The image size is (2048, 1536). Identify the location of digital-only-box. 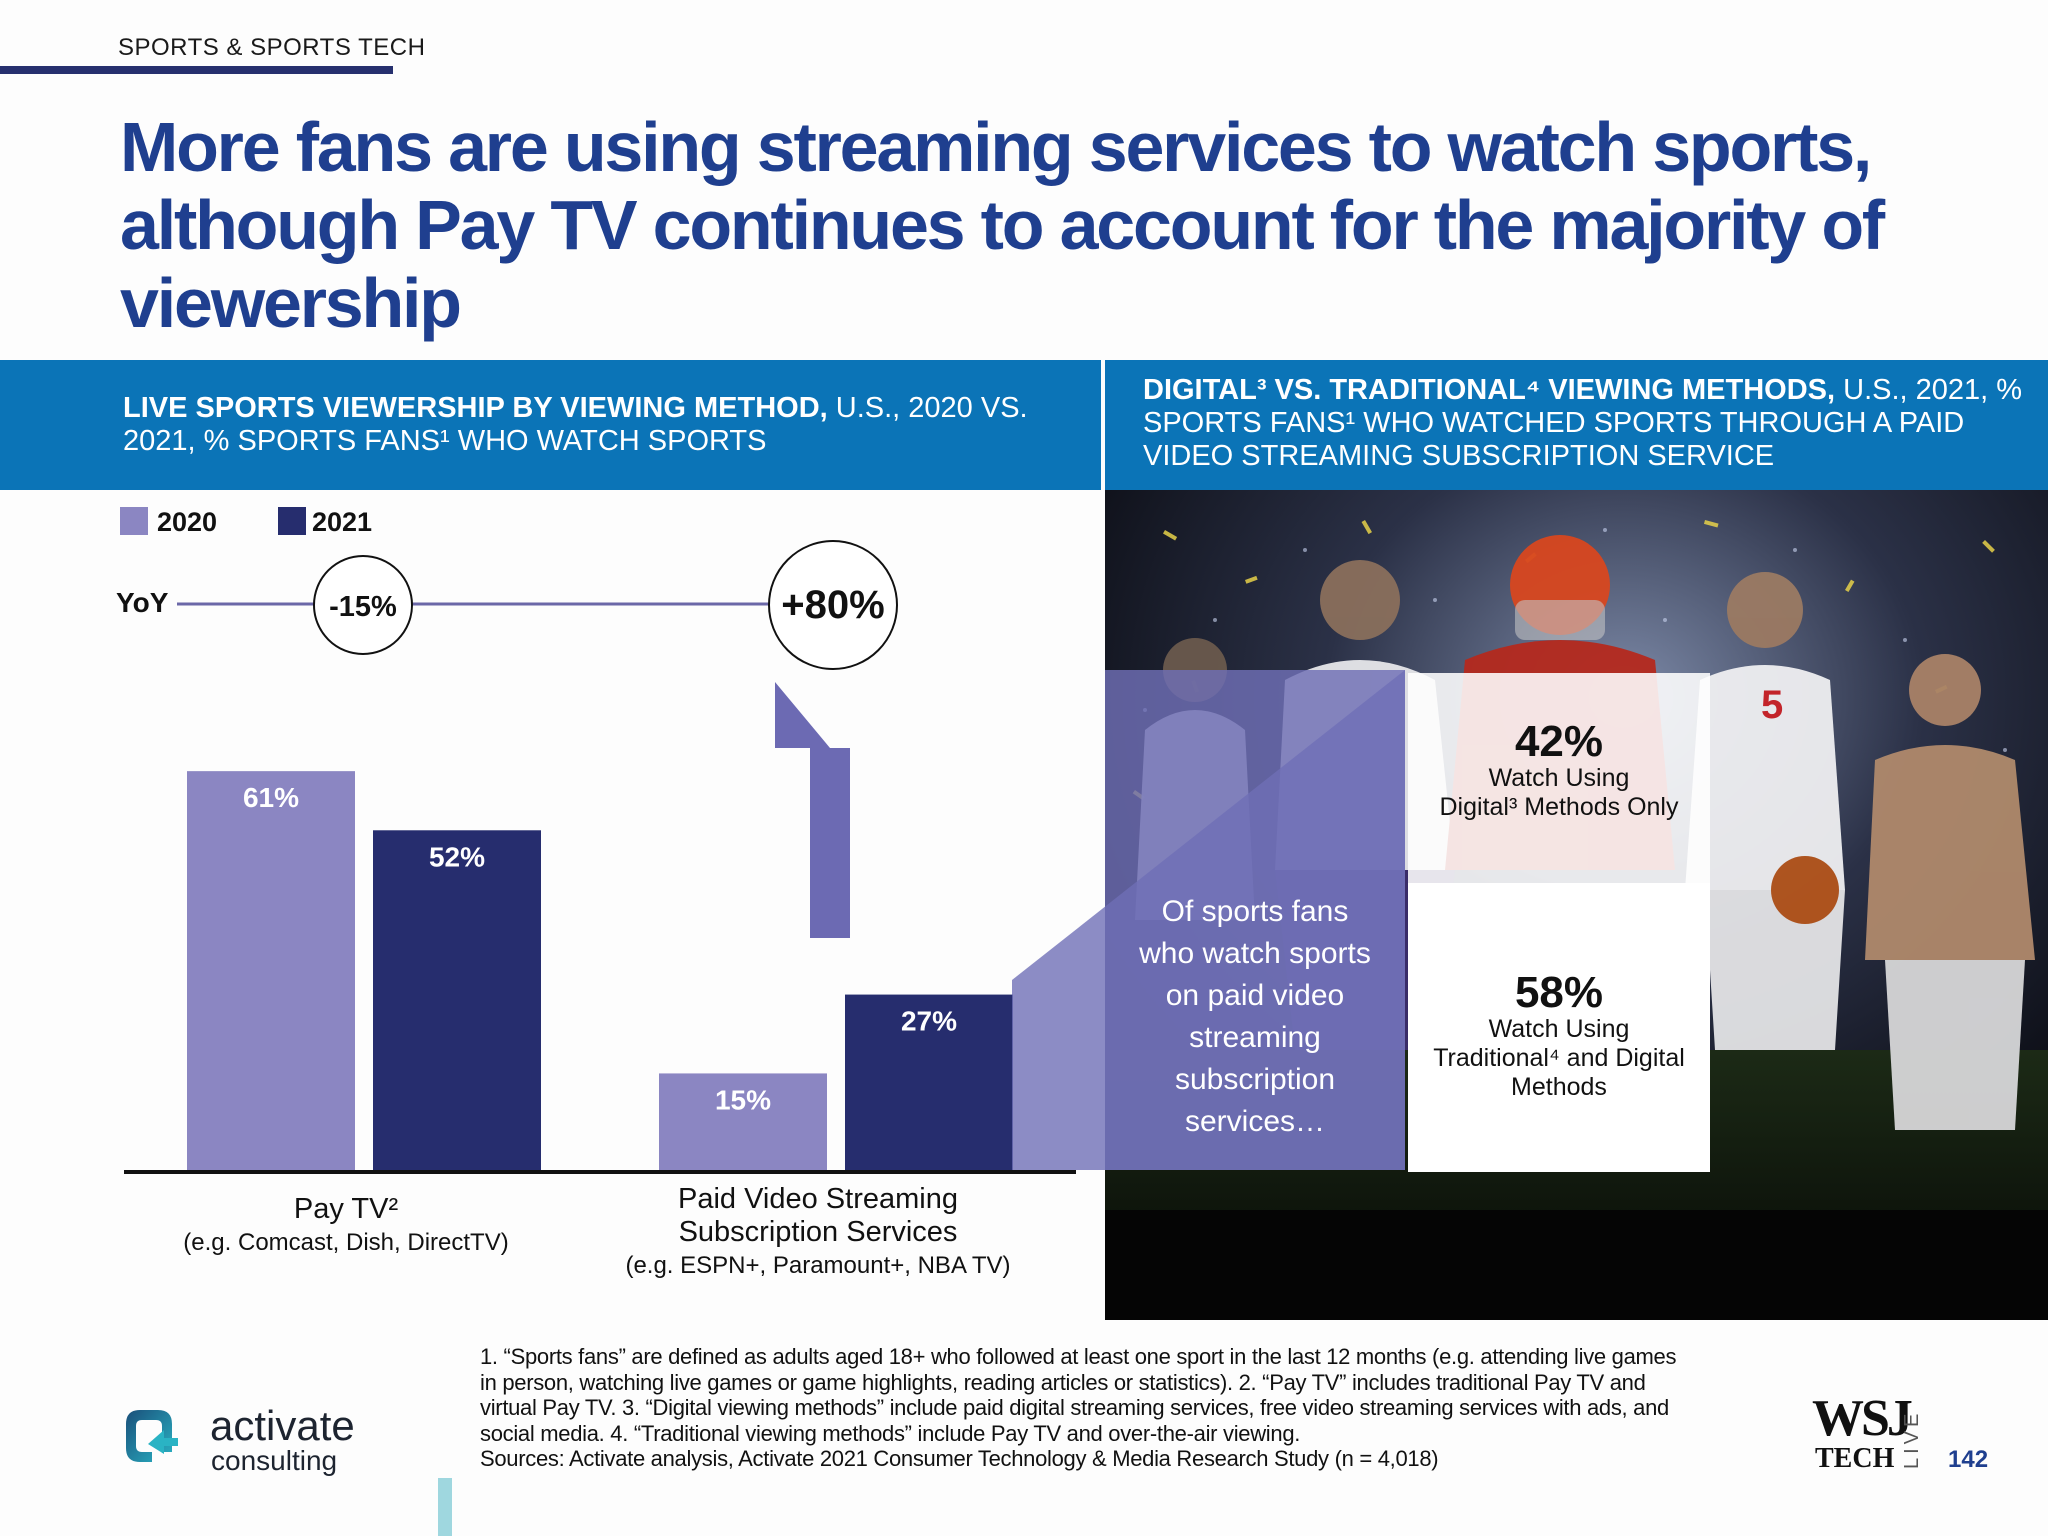
(1559, 778).